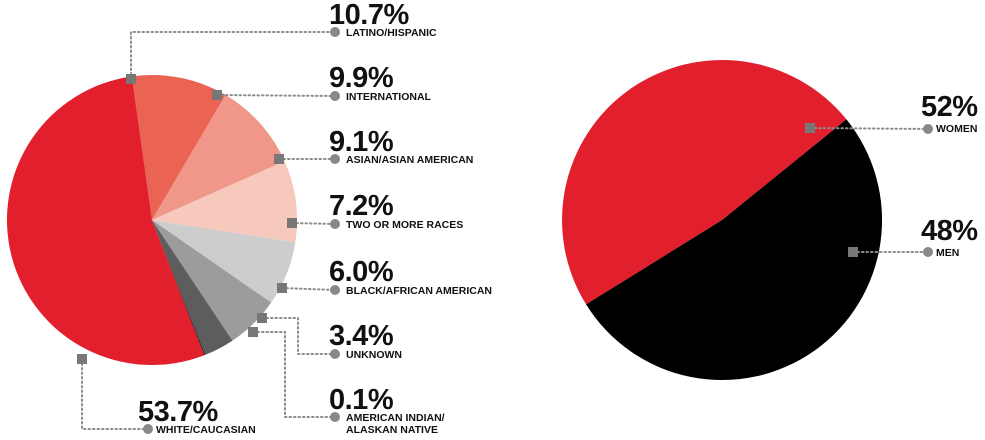 This screenshot has height=440, width=985. Describe the element at coordinates (404, 225) in the screenshot. I see `pie1-two-or-more-races-category-label: TWO OR MORE RACES` at that location.